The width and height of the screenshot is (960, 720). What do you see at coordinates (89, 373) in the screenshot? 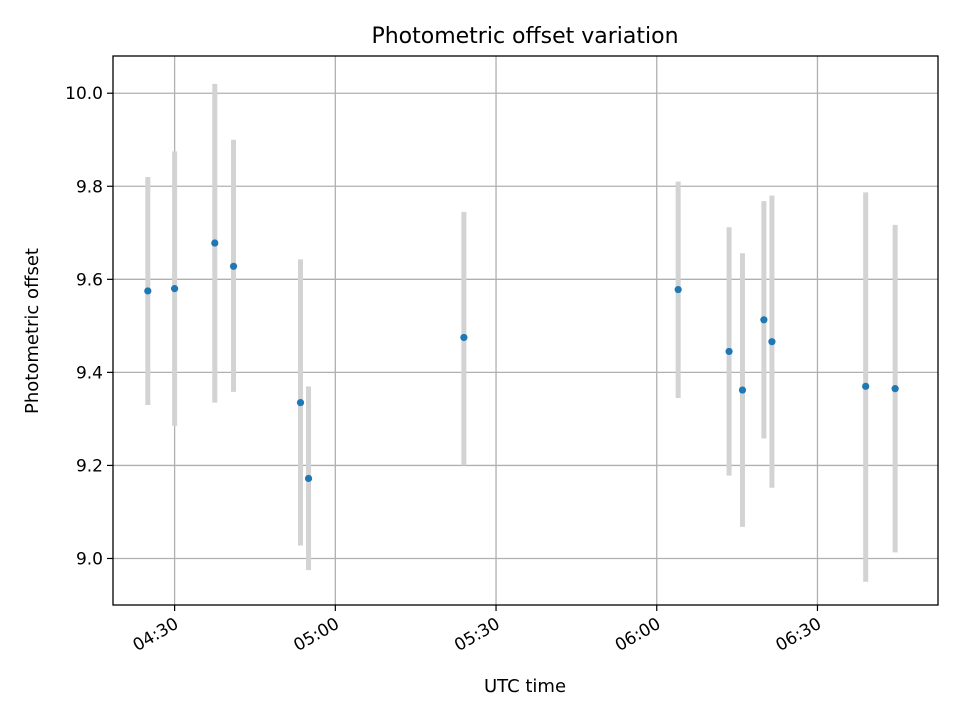
I see `y-tick-label: 9.4` at bounding box center [89, 373].